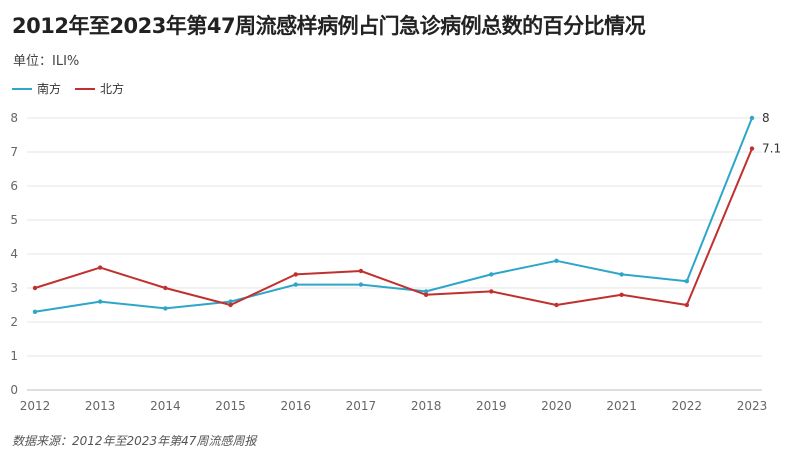 This screenshot has width=800, height=455. What do you see at coordinates (112, 89) in the screenshot?
I see `legend-label-north: 北方` at bounding box center [112, 89].